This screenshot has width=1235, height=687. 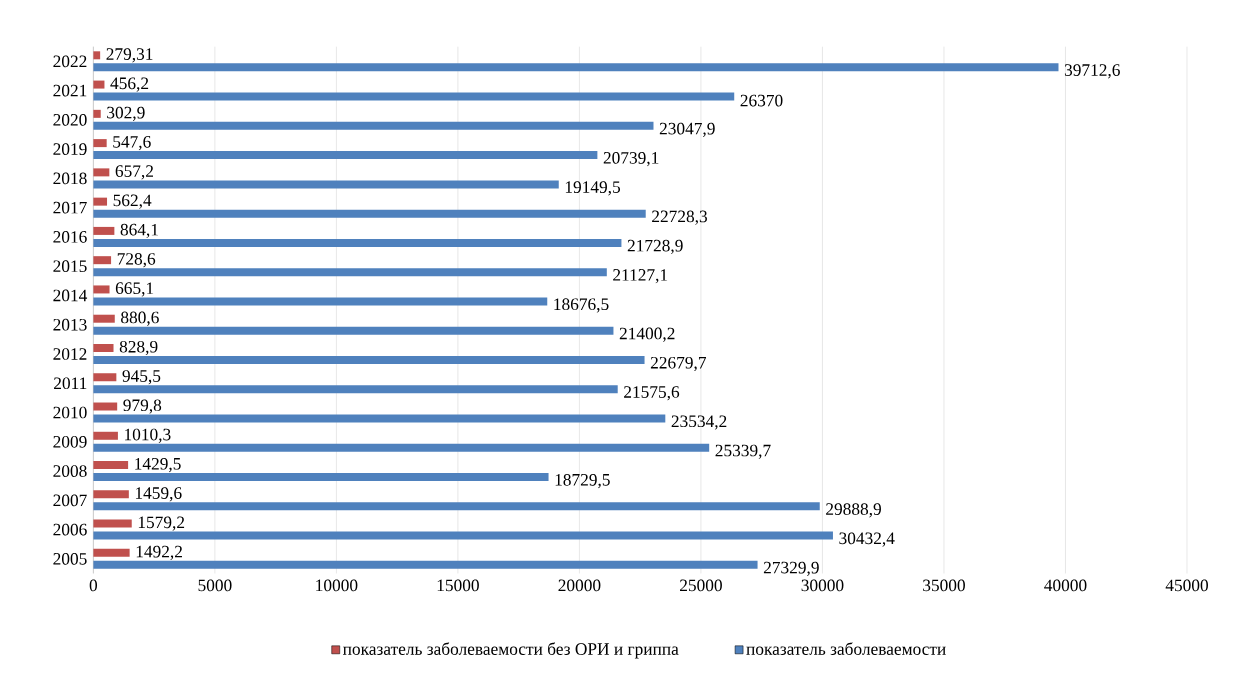 I want to click on data-label: 21400,2, so click(x=647, y=334).